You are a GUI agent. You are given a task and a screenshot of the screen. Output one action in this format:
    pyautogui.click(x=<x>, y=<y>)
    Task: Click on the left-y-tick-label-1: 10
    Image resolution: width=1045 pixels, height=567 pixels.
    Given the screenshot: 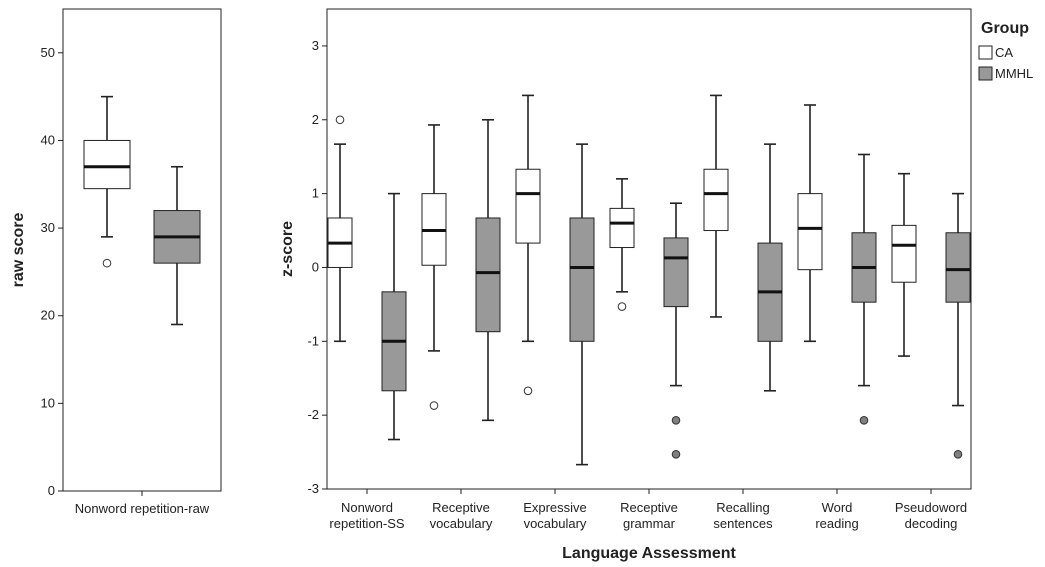 What is the action you would take?
    pyautogui.click(x=48, y=402)
    